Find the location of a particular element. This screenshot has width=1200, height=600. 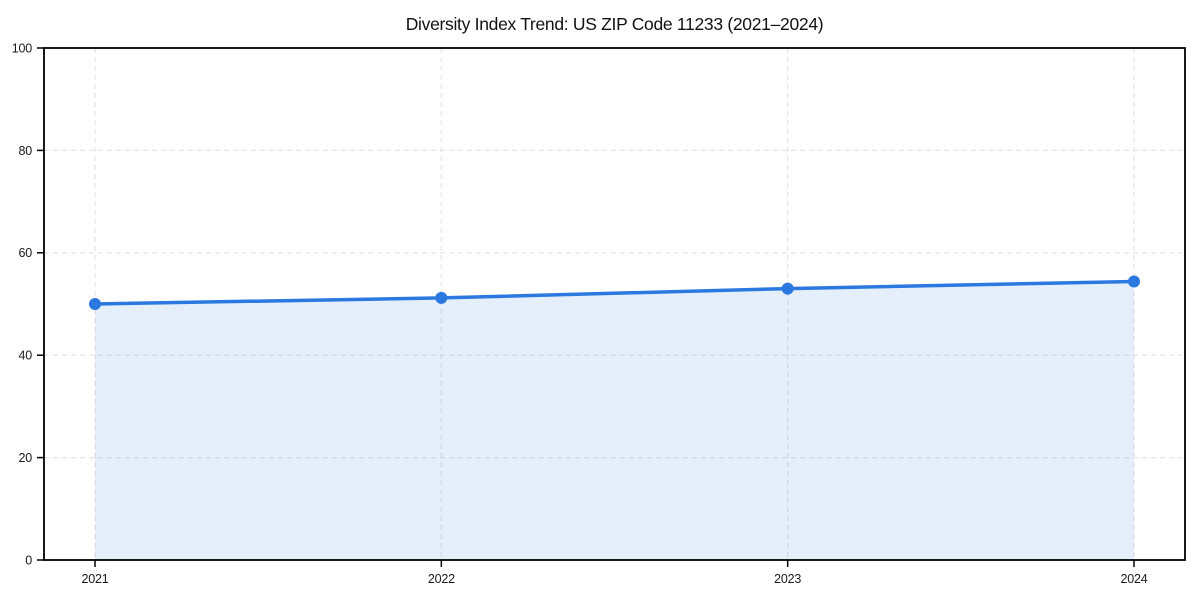

y-tick-label: 20 is located at coordinates (25, 458).